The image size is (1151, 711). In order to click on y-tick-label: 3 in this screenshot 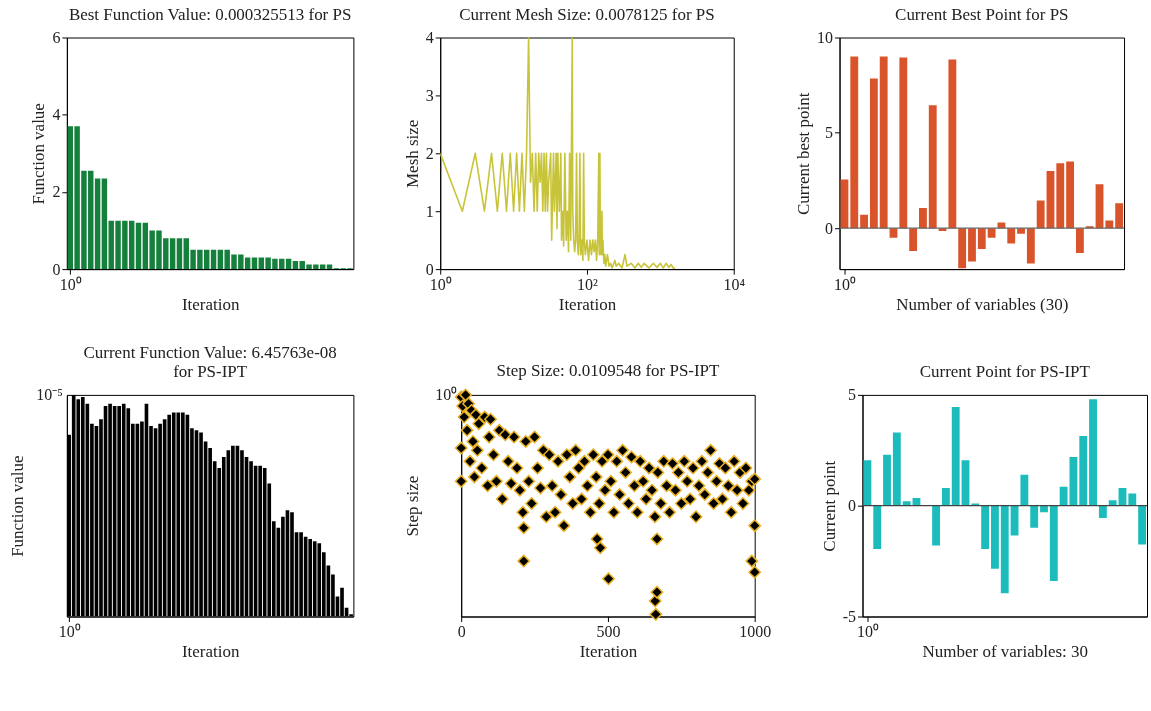, I will do `click(429, 95)`.